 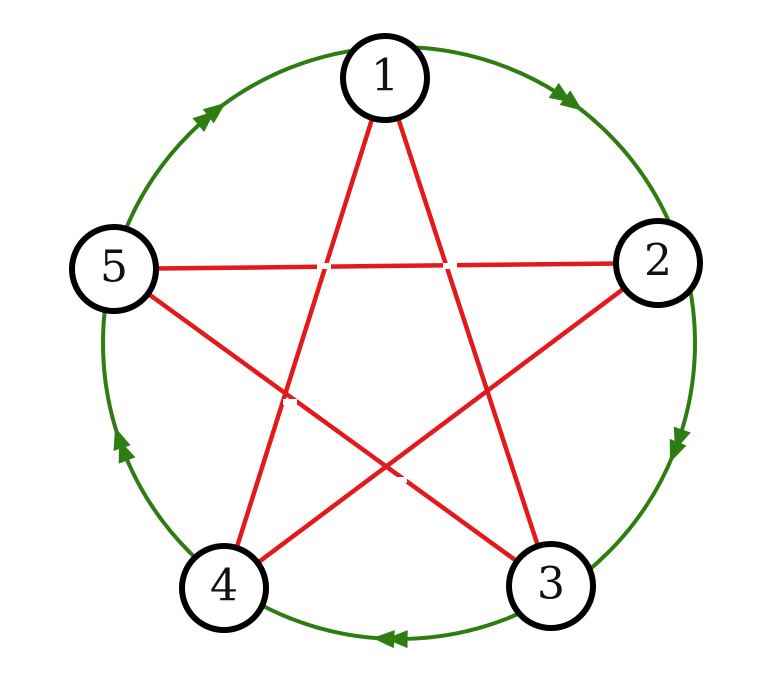 I want to click on node-1: 1, so click(x=385, y=78).